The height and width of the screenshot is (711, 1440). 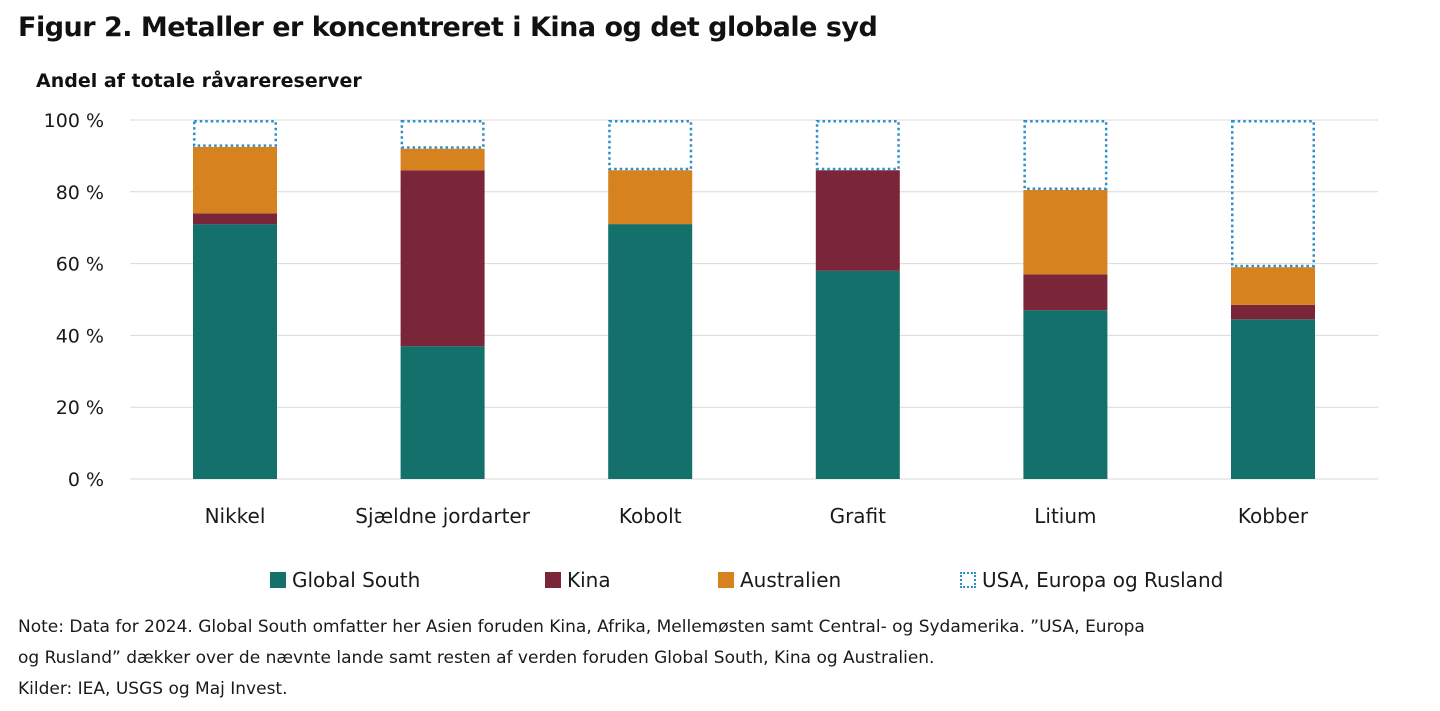 I want to click on x-category-label: Kobolt, so click(x=650, y=516).